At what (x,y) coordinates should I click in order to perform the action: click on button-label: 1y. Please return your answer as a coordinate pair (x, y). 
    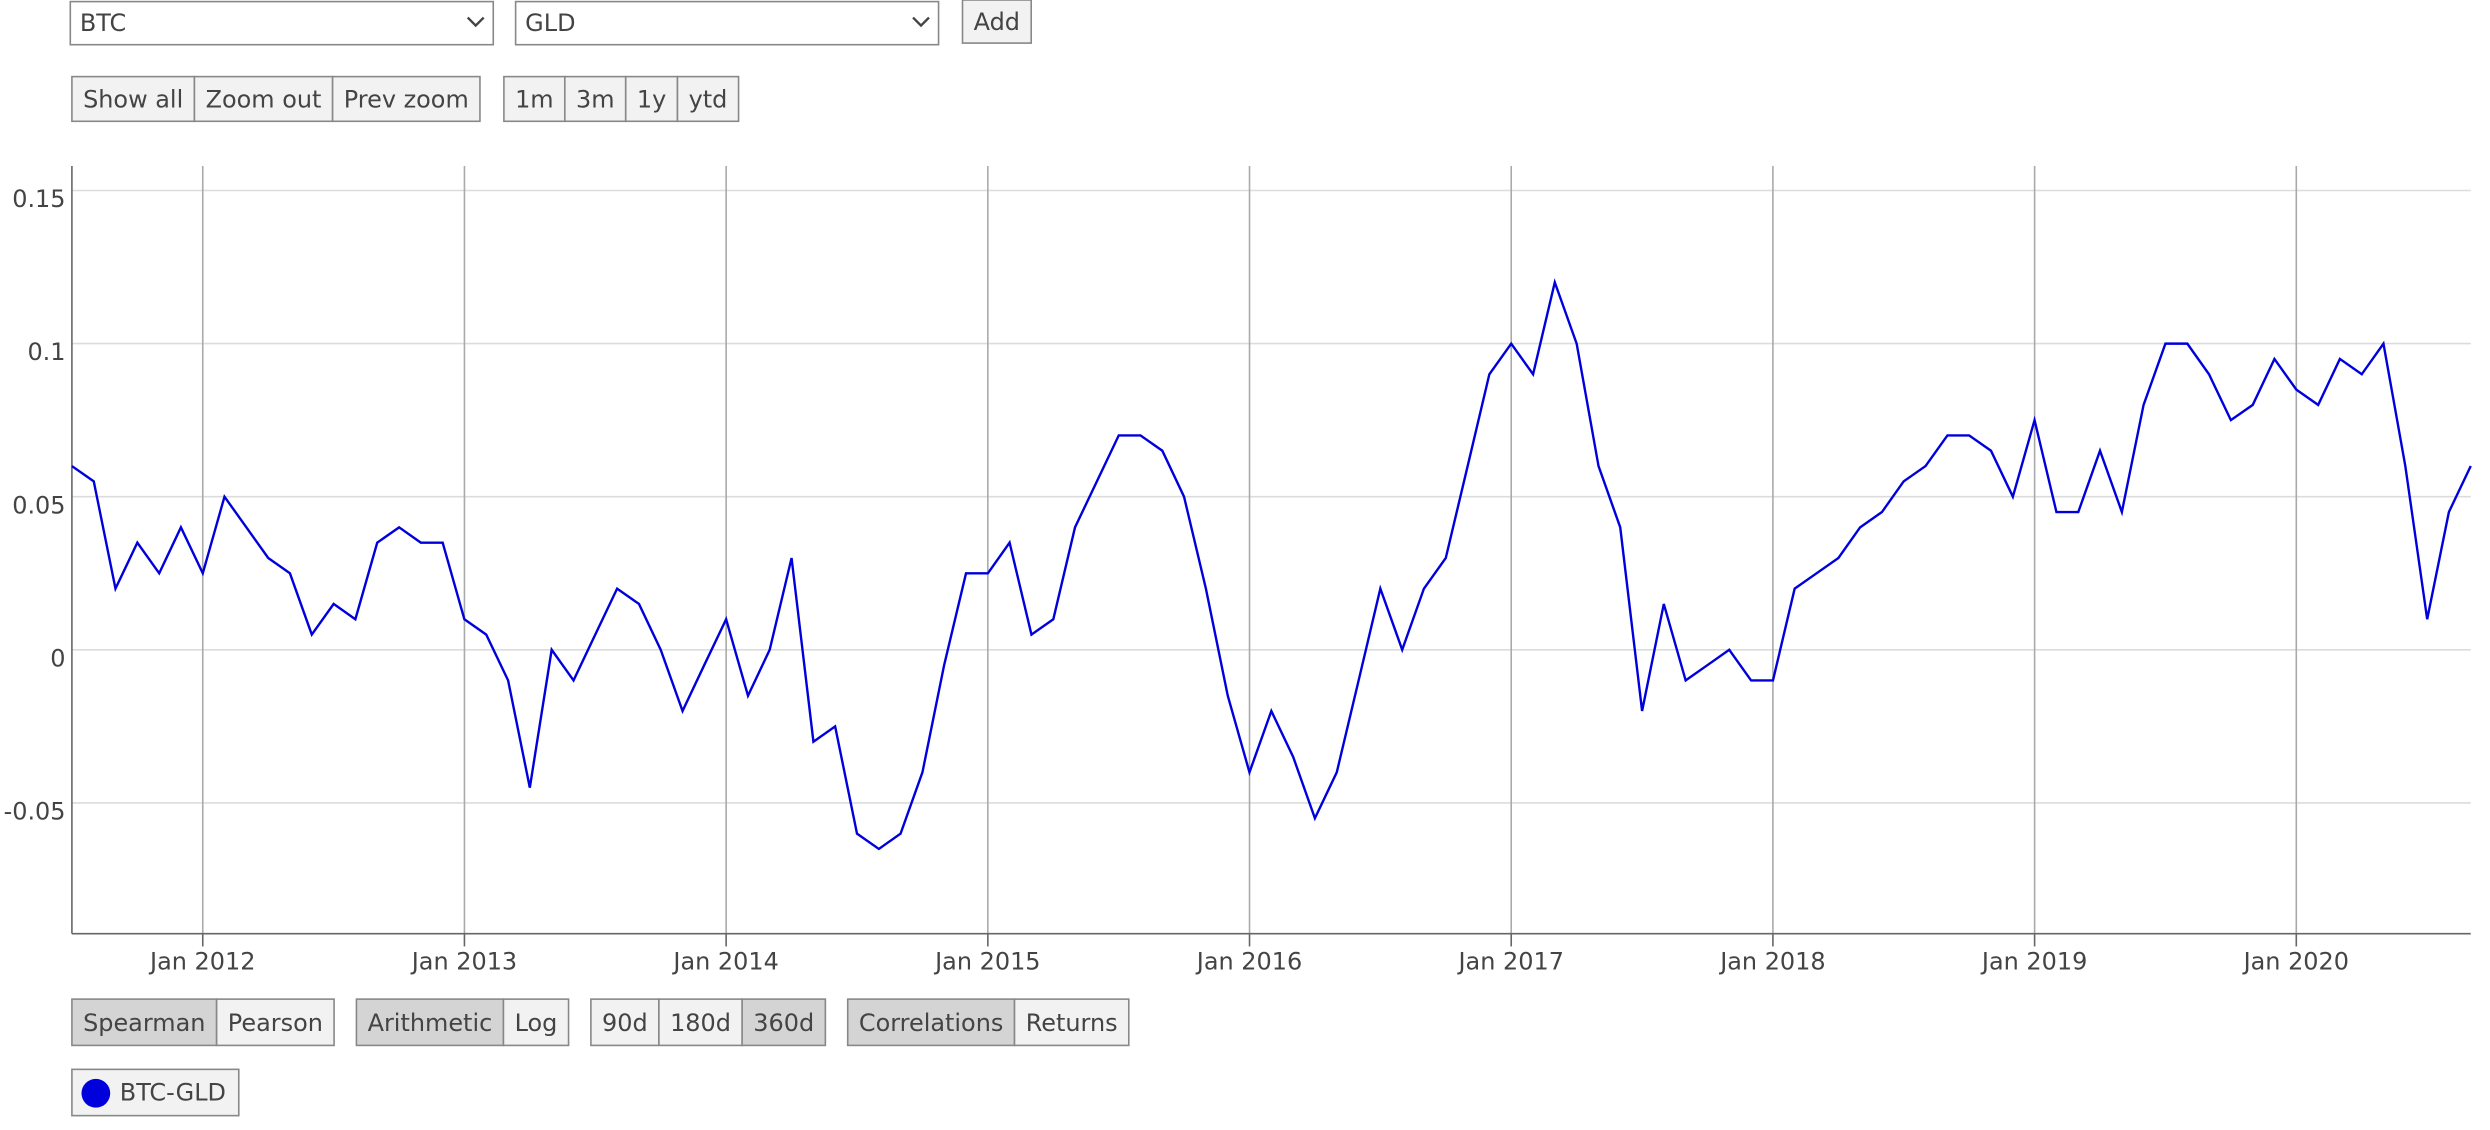
    Looking at the image, I should click on (651, 100).